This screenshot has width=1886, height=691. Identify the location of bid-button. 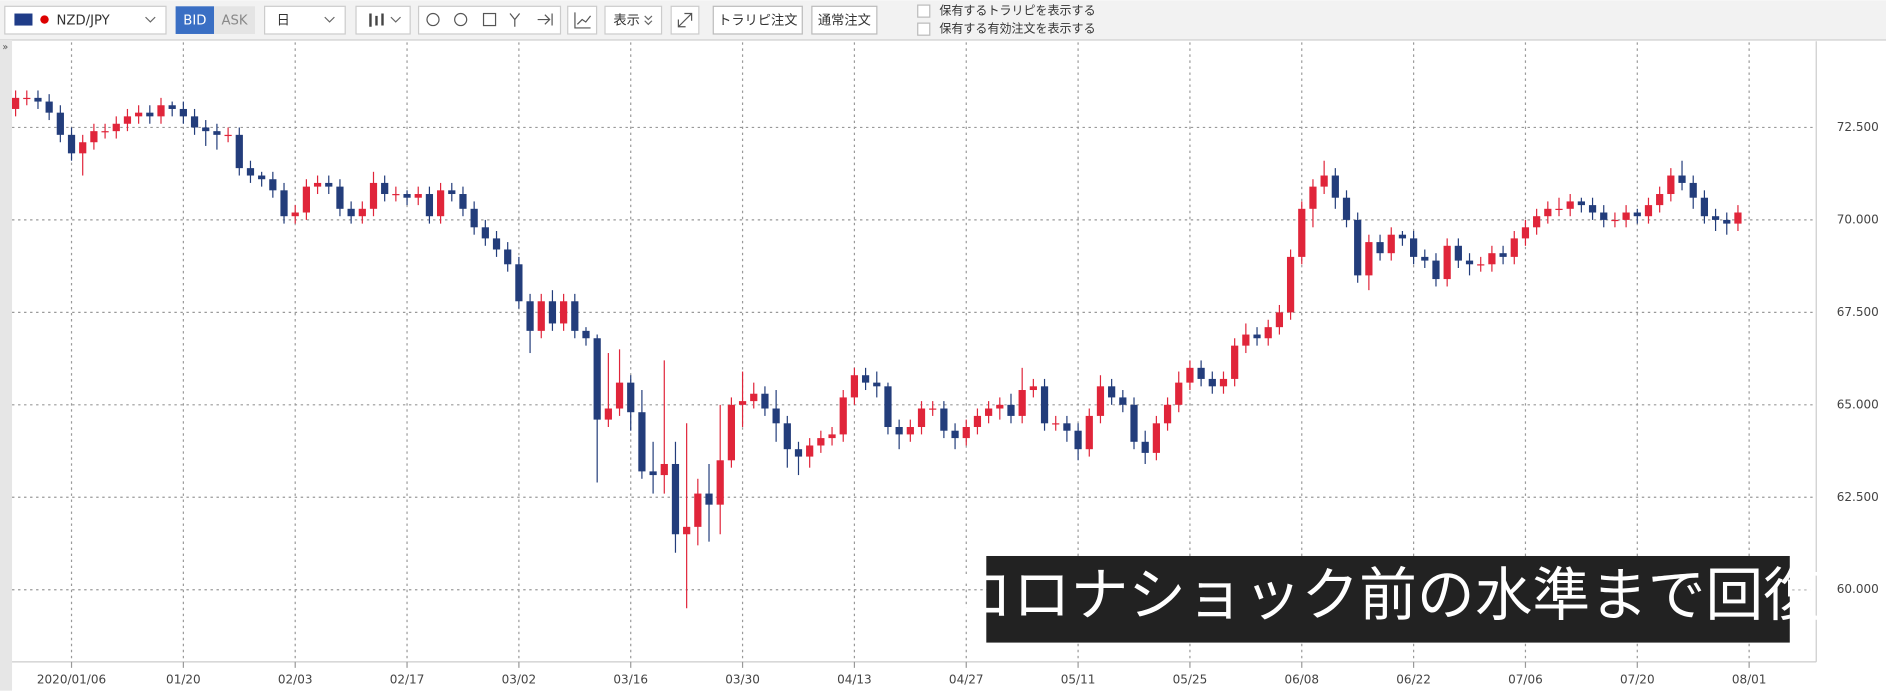
(195, 20).